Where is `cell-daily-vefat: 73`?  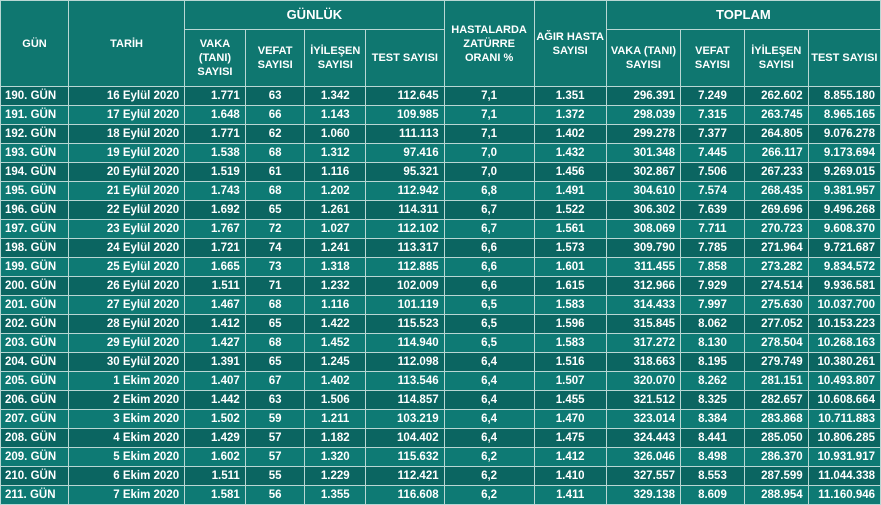 cell-daily-vefat: 73 is located at coordinates (275, 267).